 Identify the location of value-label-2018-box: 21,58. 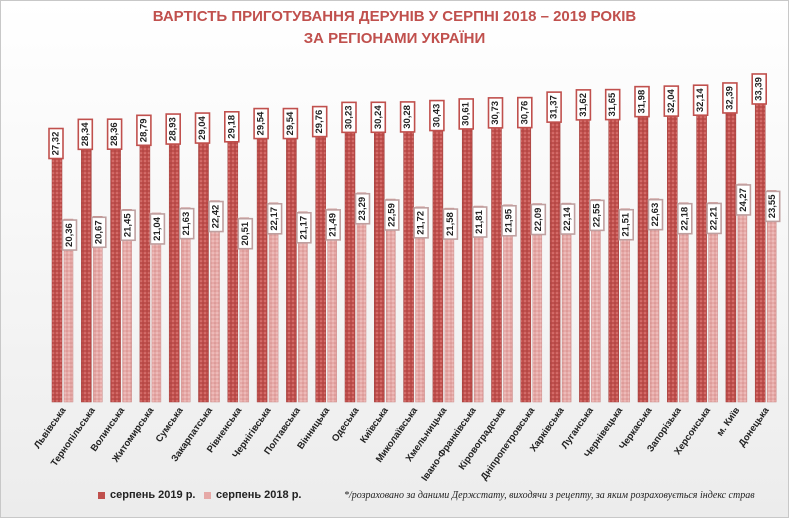
(450, 224).